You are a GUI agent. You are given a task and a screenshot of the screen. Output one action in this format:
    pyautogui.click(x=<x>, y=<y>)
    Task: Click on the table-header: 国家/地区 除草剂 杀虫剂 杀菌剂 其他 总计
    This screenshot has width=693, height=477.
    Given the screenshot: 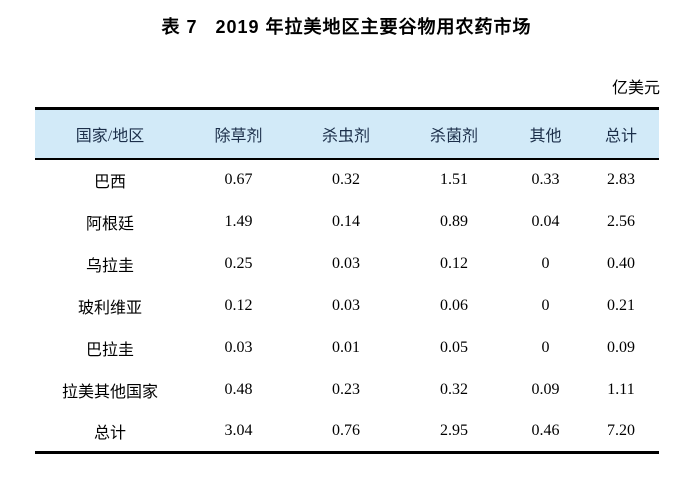 What is the action you would take?
    pyautogui.click(x=347, y=133)
    